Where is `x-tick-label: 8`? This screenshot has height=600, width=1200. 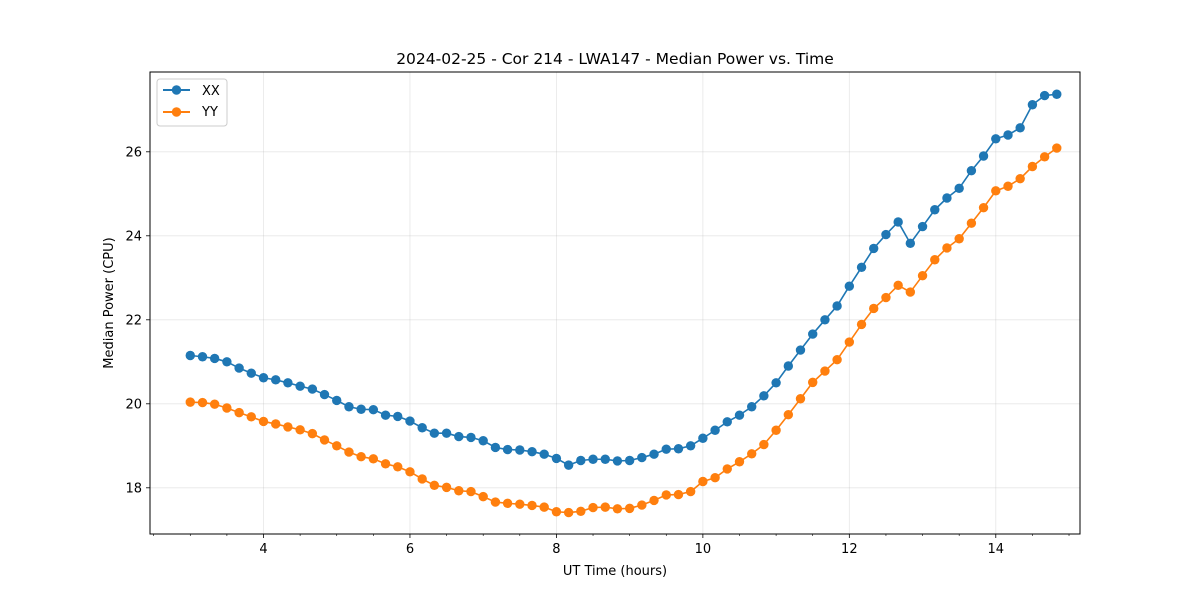 x-tick-label: 8 is located at coordinates (556, 549).